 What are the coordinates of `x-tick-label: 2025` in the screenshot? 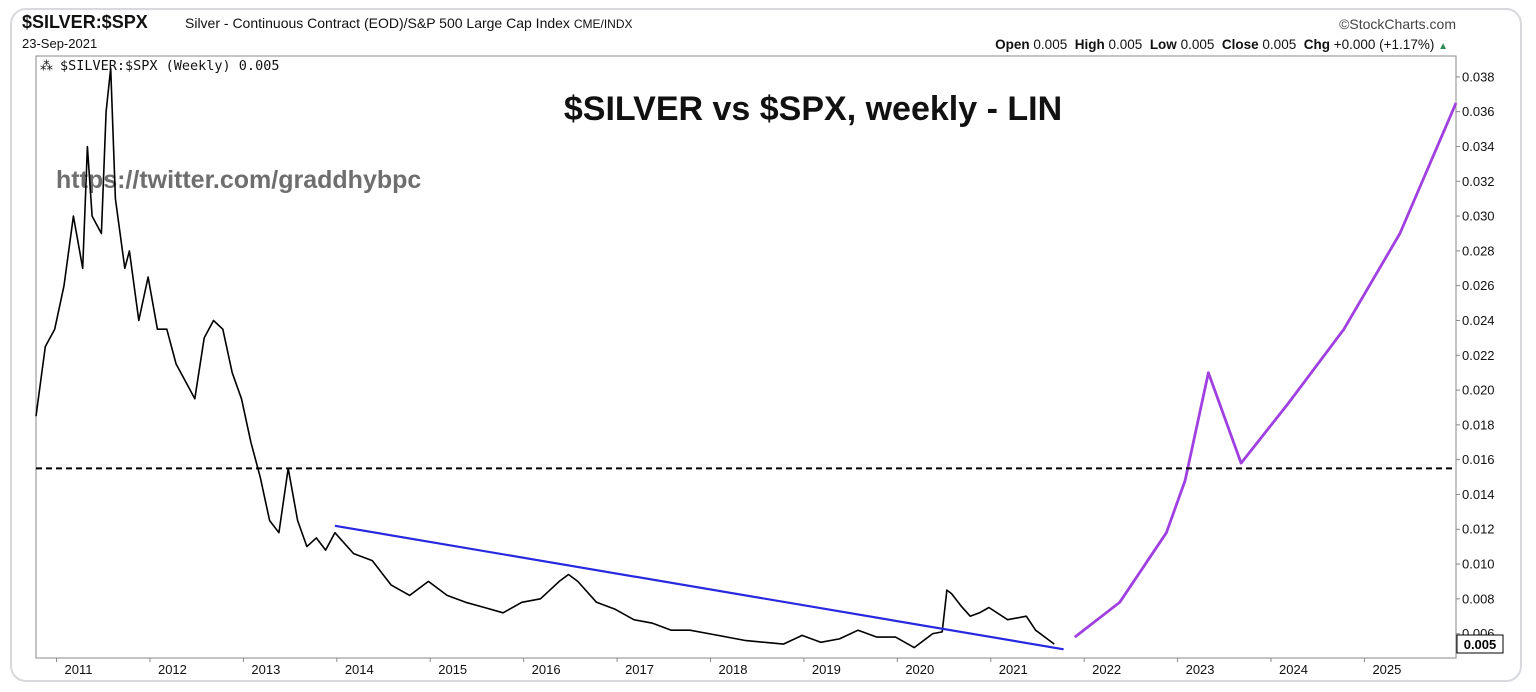 It's located at (1386, 669).